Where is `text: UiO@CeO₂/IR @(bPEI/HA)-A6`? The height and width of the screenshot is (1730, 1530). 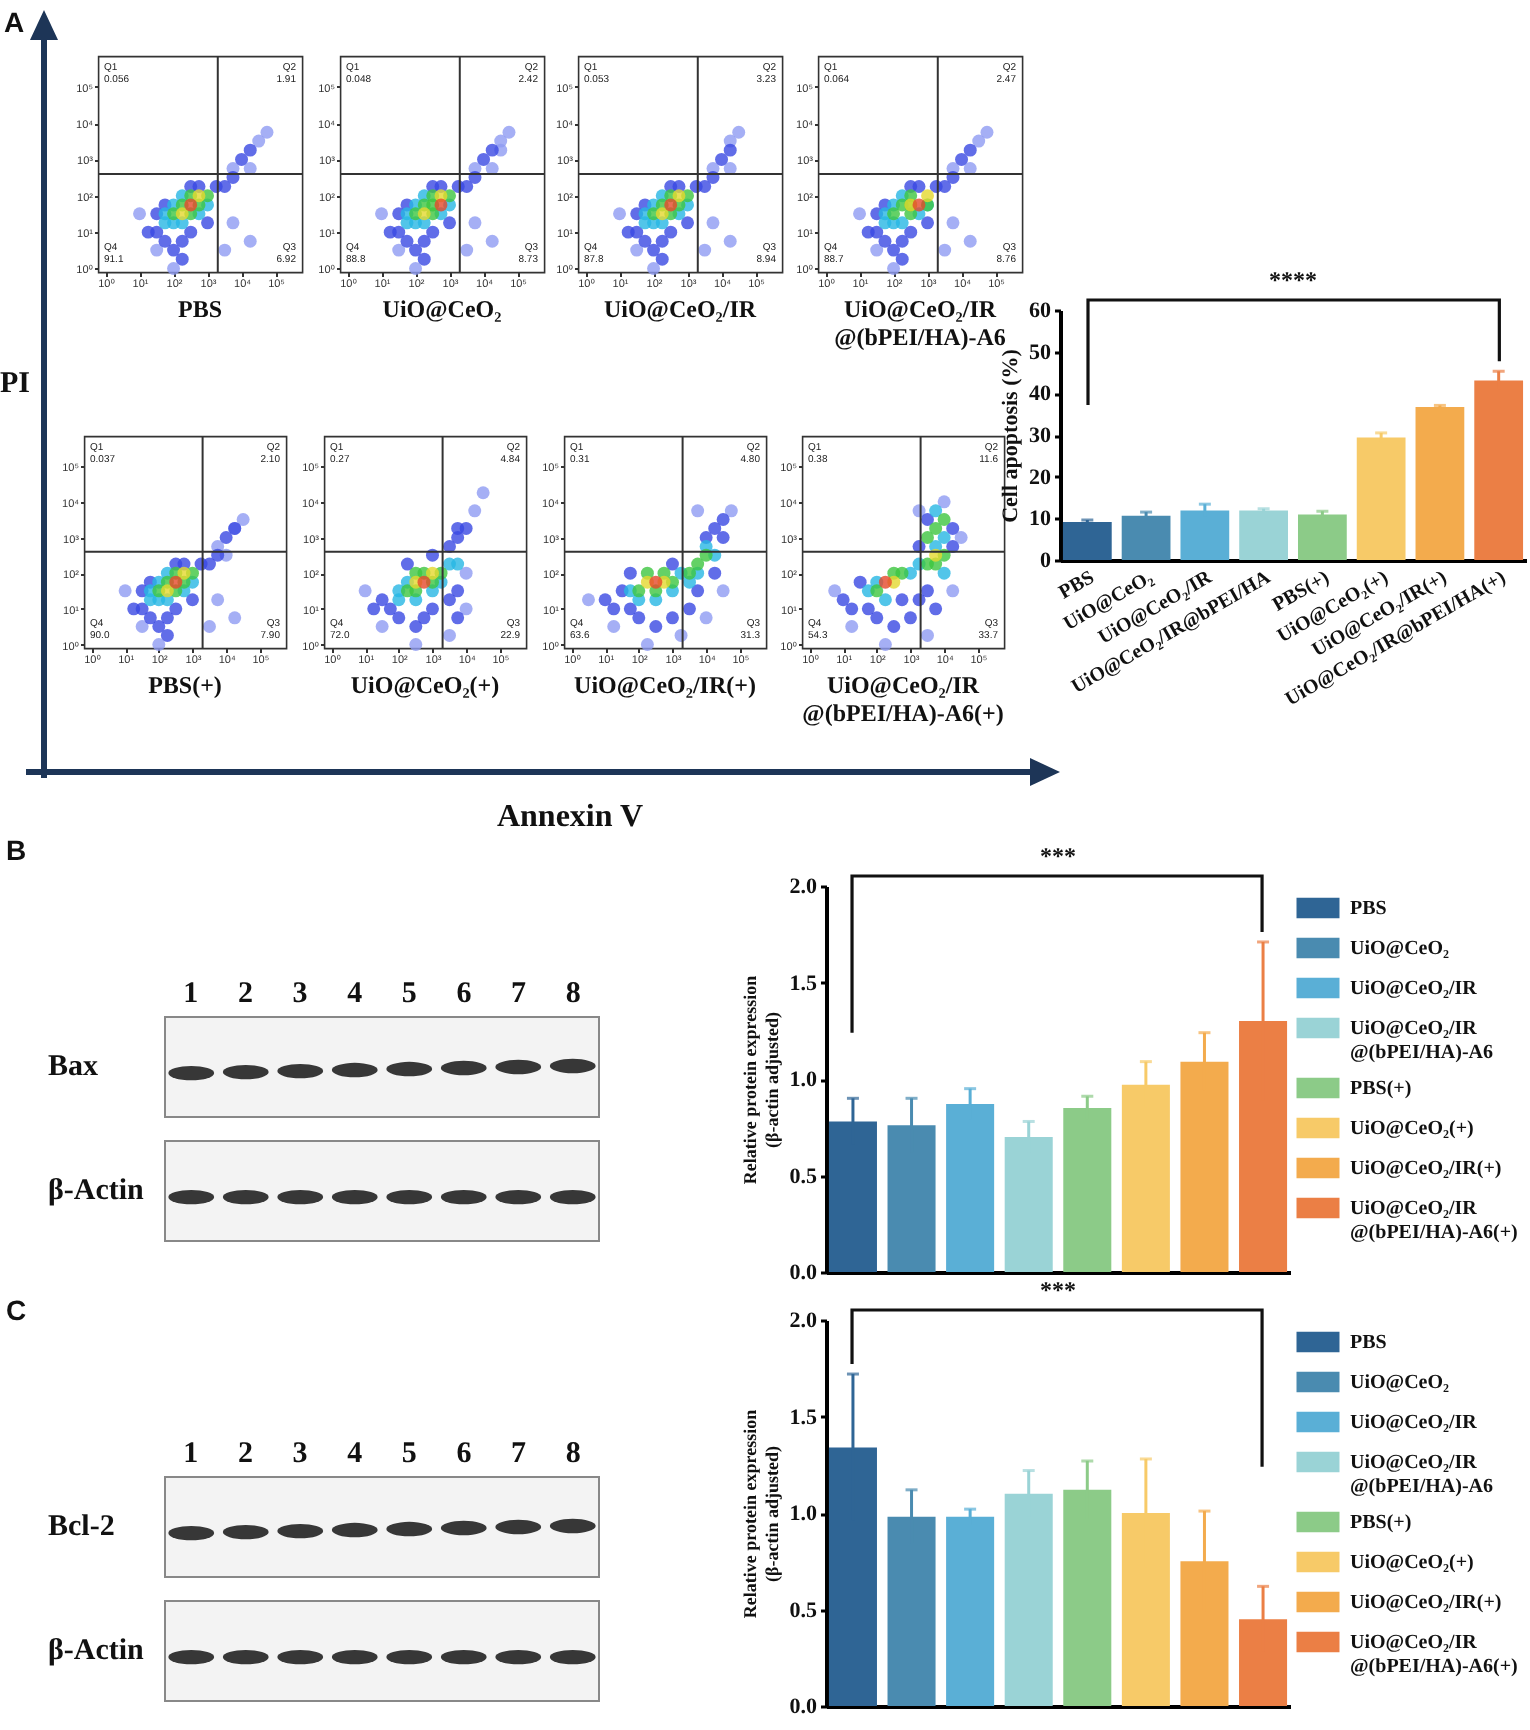
text: UiO@CeO₂/IR @(bPEI/HA)-A6 is located at coordinates (920, 323).